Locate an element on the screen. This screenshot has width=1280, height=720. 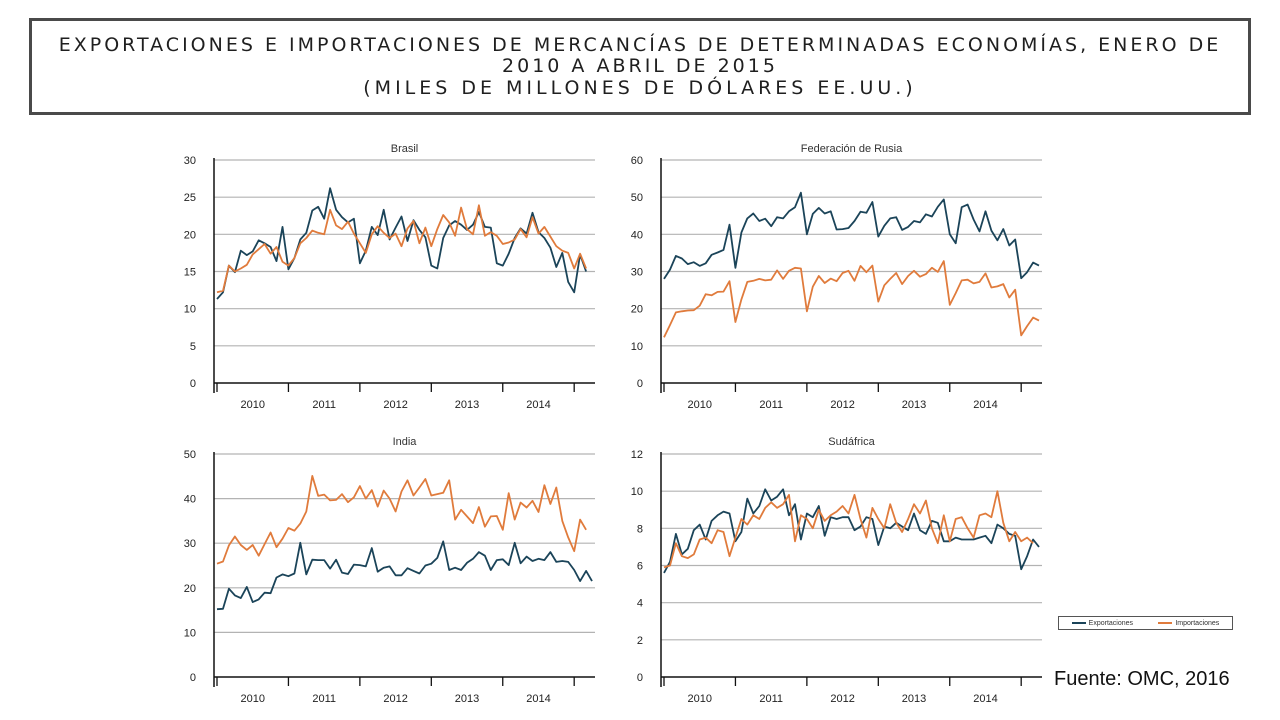
chart-panel-1: Brasil 0 5 10 15 20 25 30 2010 2011 2012 2013 2014 is located at coordinates (389, 277).